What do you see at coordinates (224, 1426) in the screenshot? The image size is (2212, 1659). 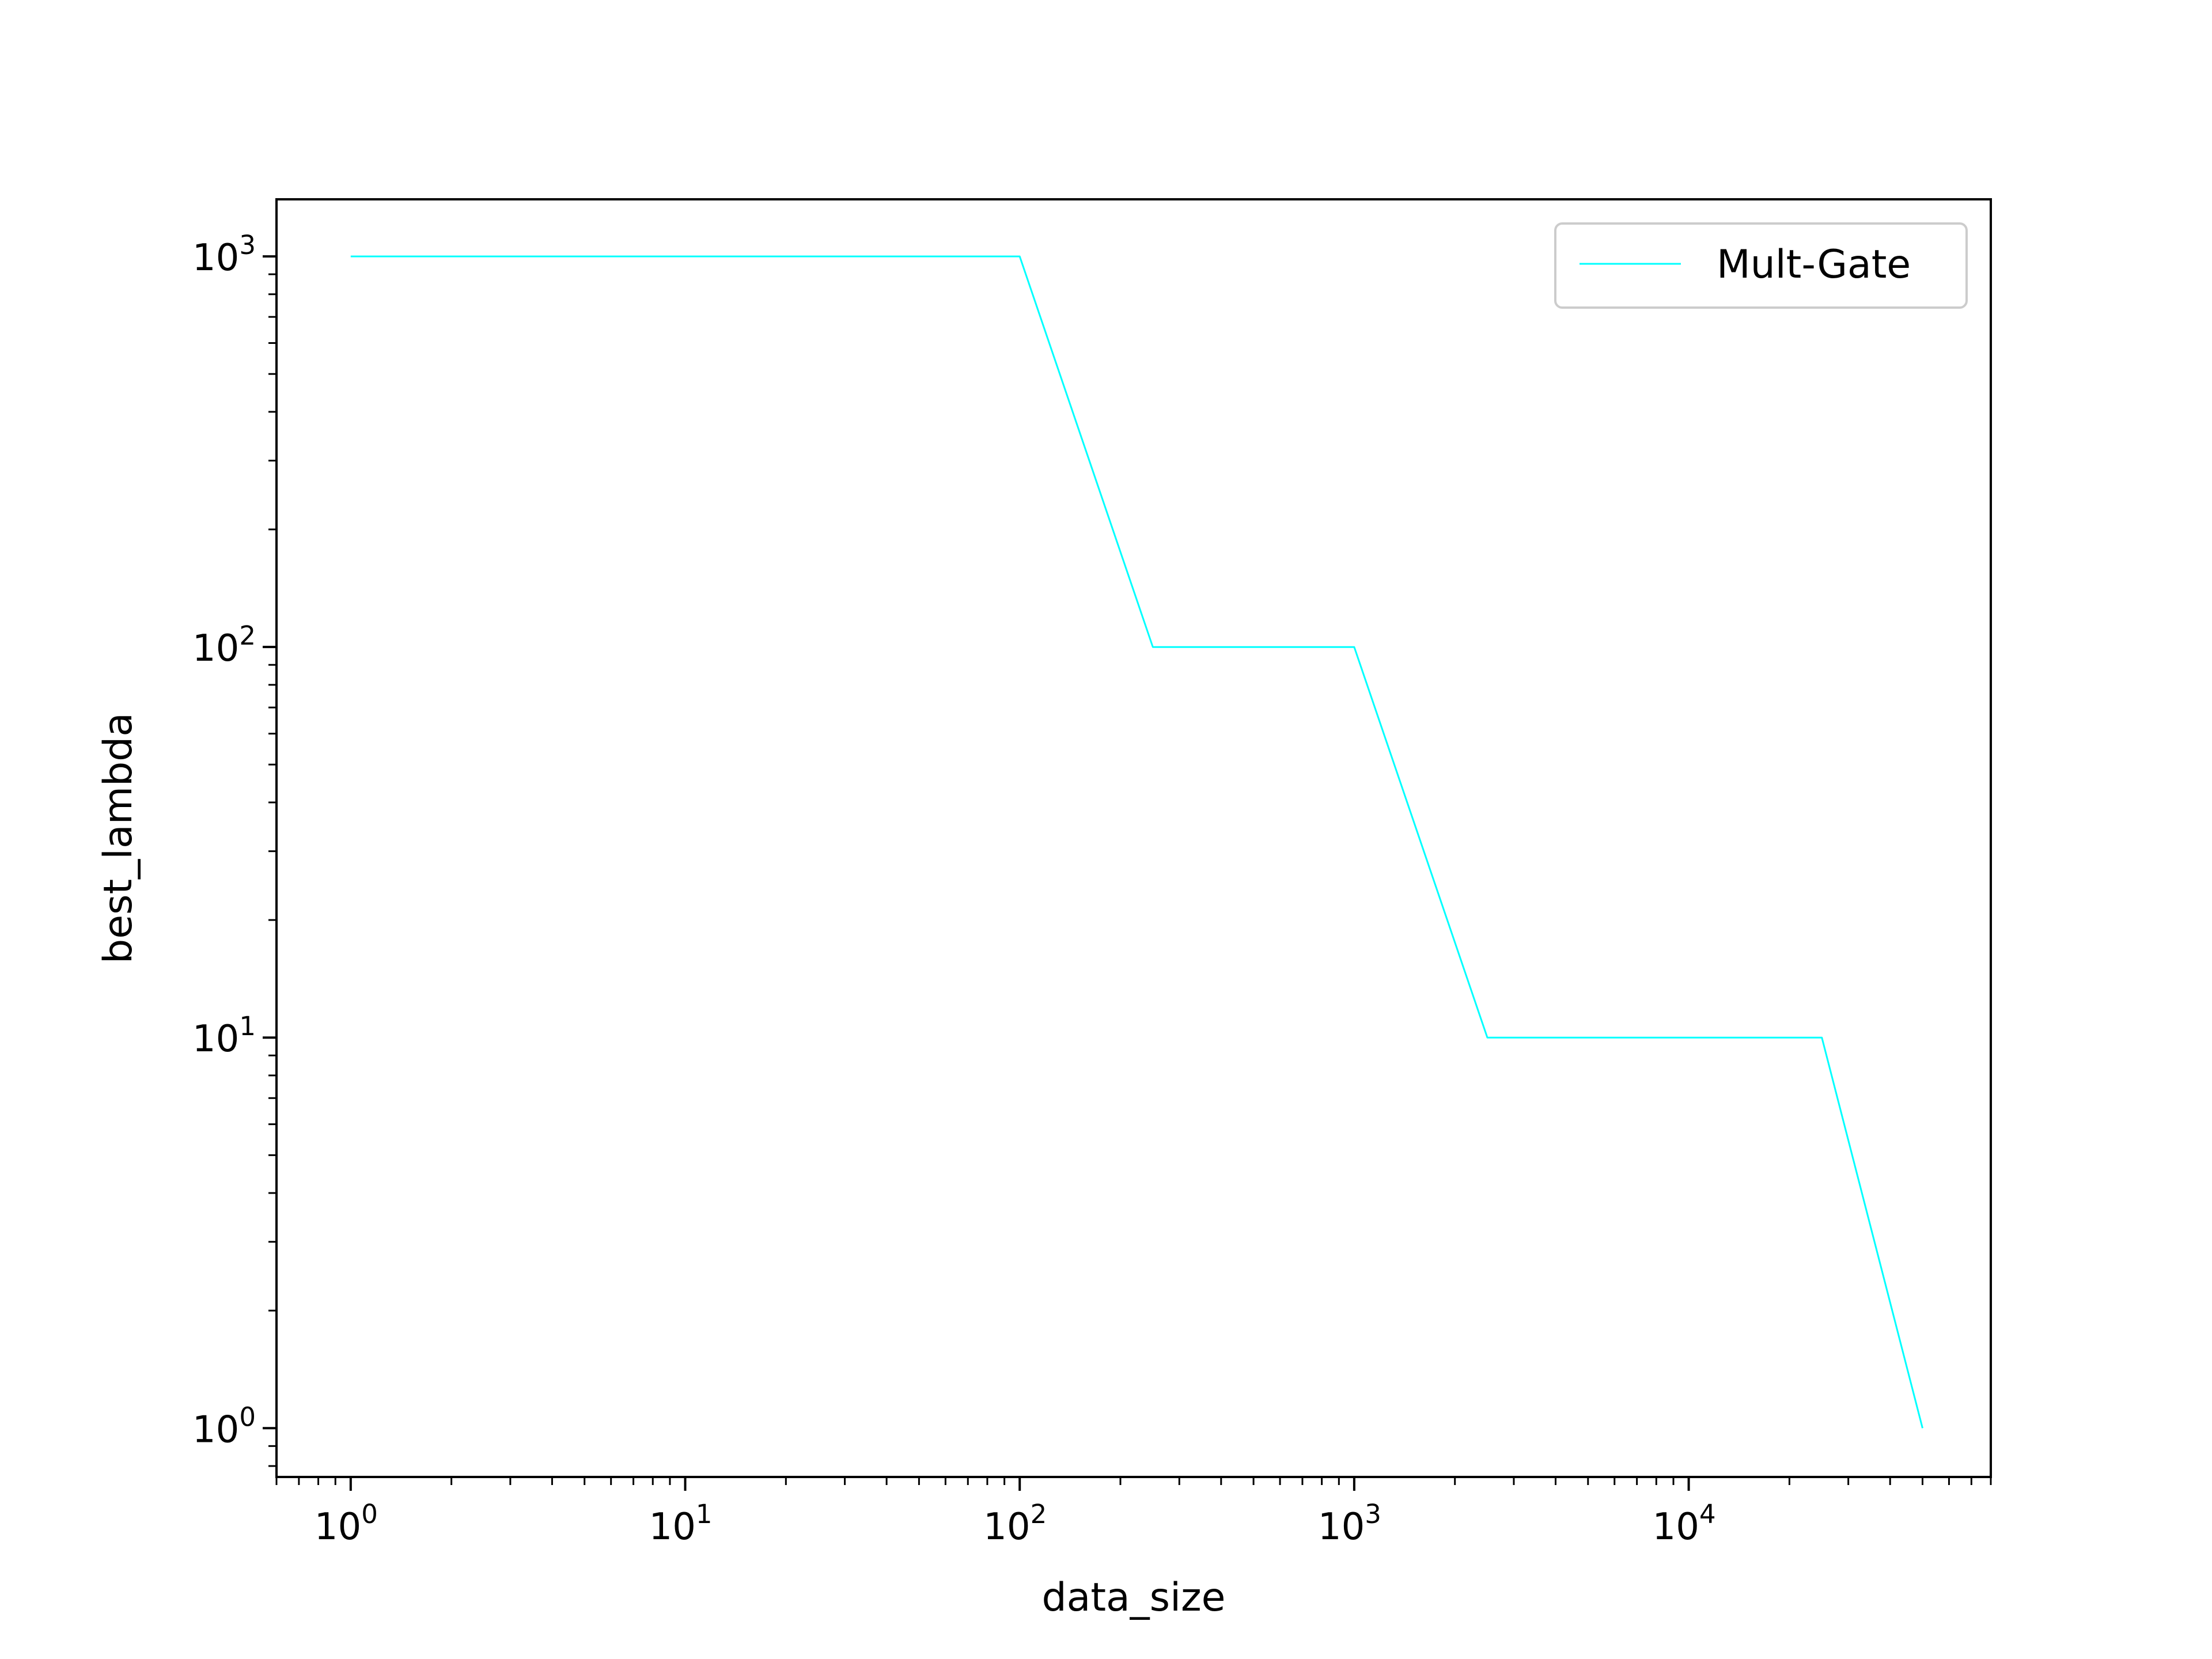 I see `y-tick-label: 10⁰` at bounding box center [224, 1426].